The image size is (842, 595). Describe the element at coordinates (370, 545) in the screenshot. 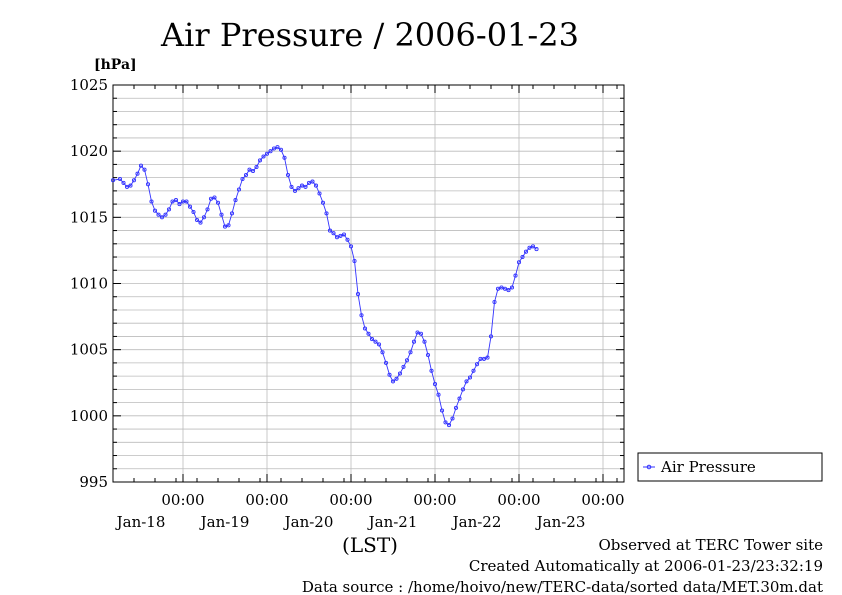

I see `x-axis-label: (LST)` at that location.